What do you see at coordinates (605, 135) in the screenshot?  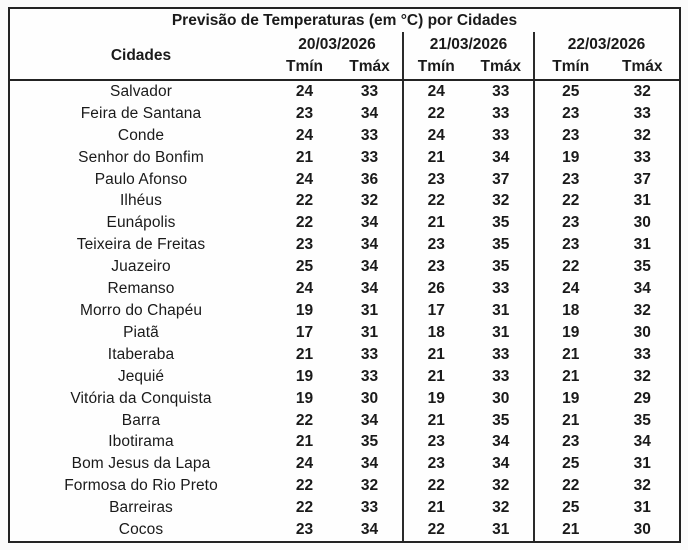 I see `date-group-3: 23 32` at bounding box center [605, 135].